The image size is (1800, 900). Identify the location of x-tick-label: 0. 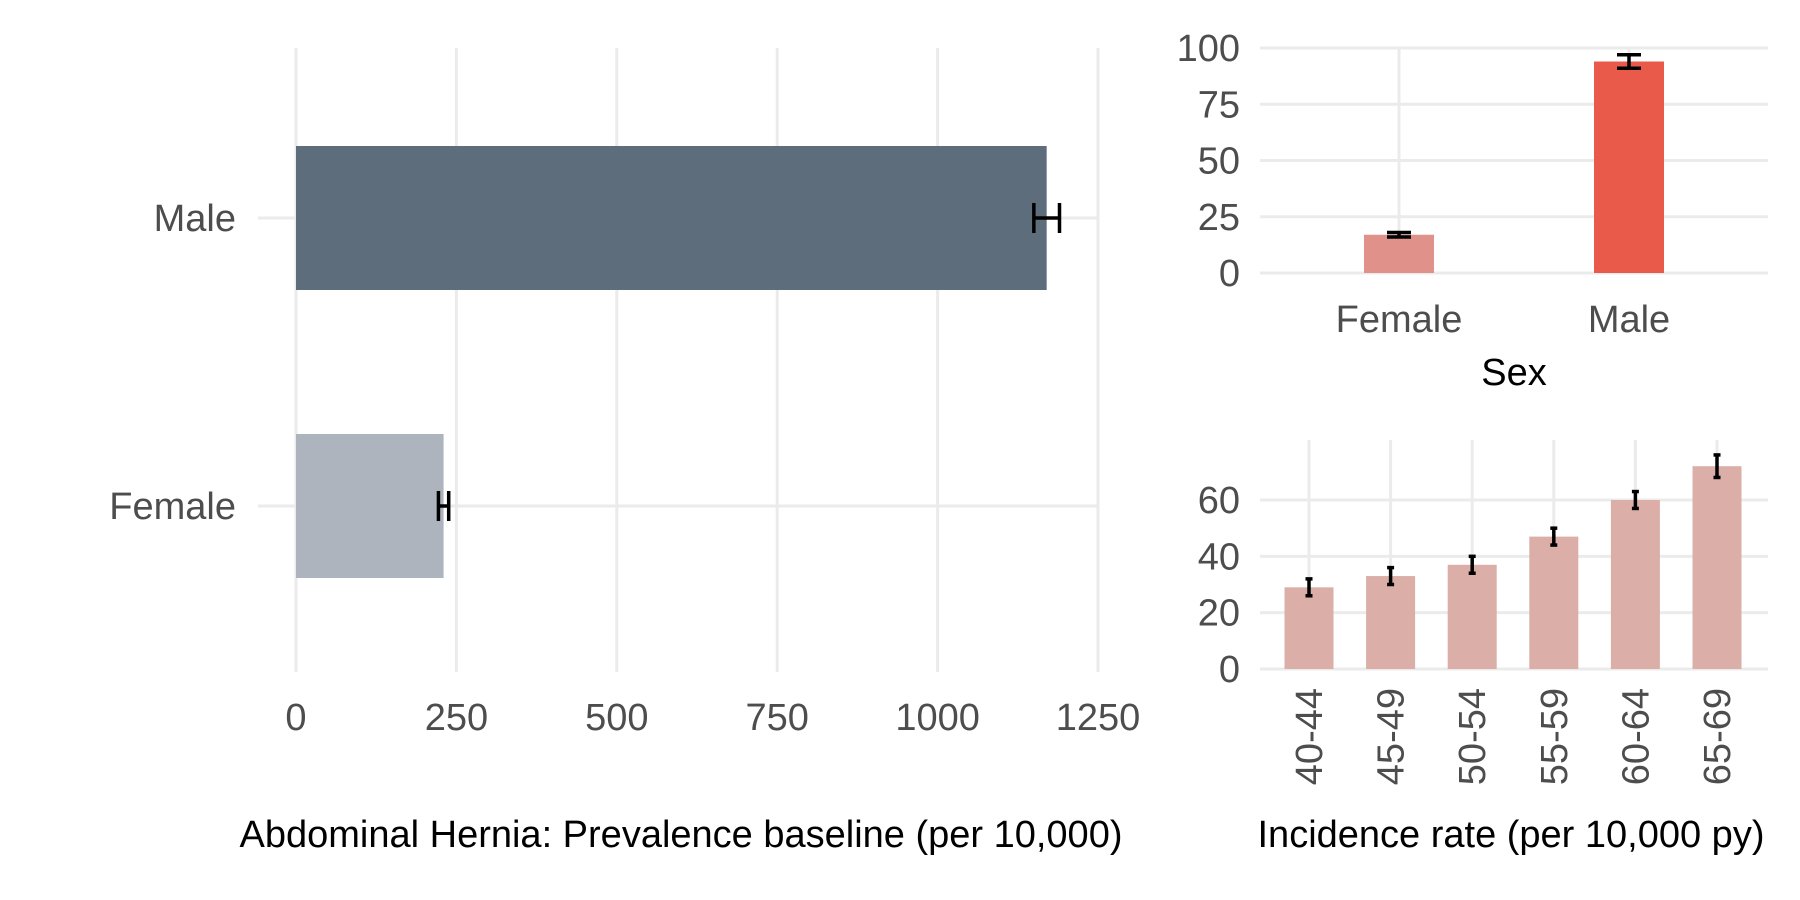
(295, 718).